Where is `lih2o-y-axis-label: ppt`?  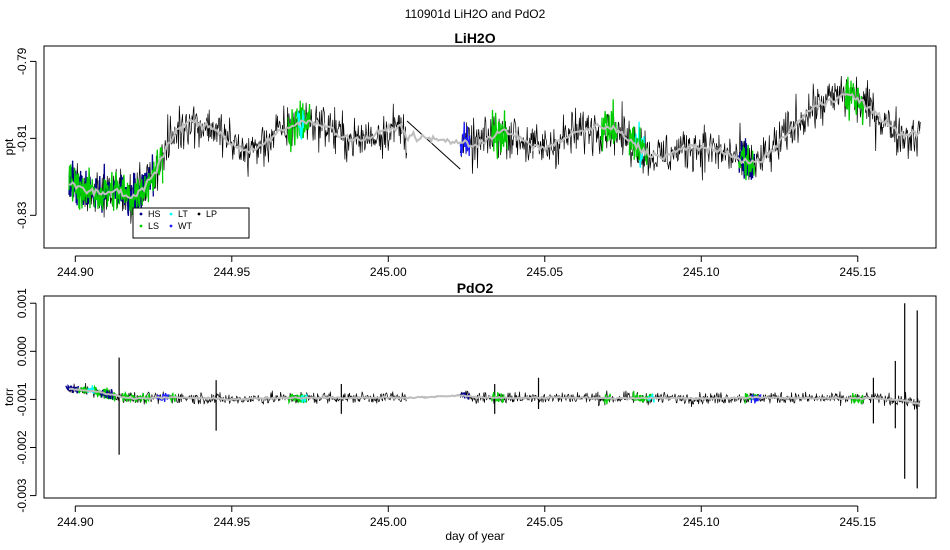
lih2o-y-axis-label: ppt is located at coordinates (9, 146).